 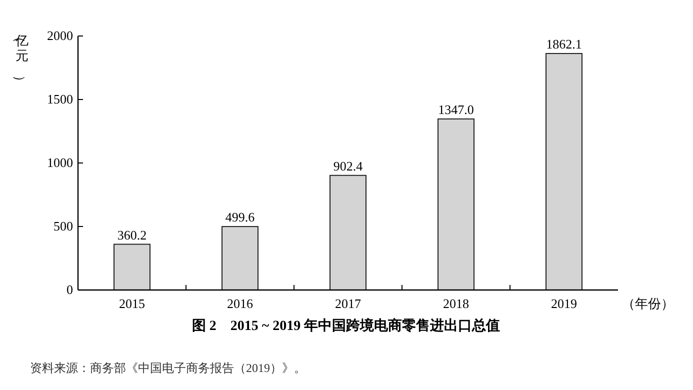 What do you see at coordinates (456, 109) in the screenshot?
I see `data-label: 1347.0` at bounding box center [456, 109].